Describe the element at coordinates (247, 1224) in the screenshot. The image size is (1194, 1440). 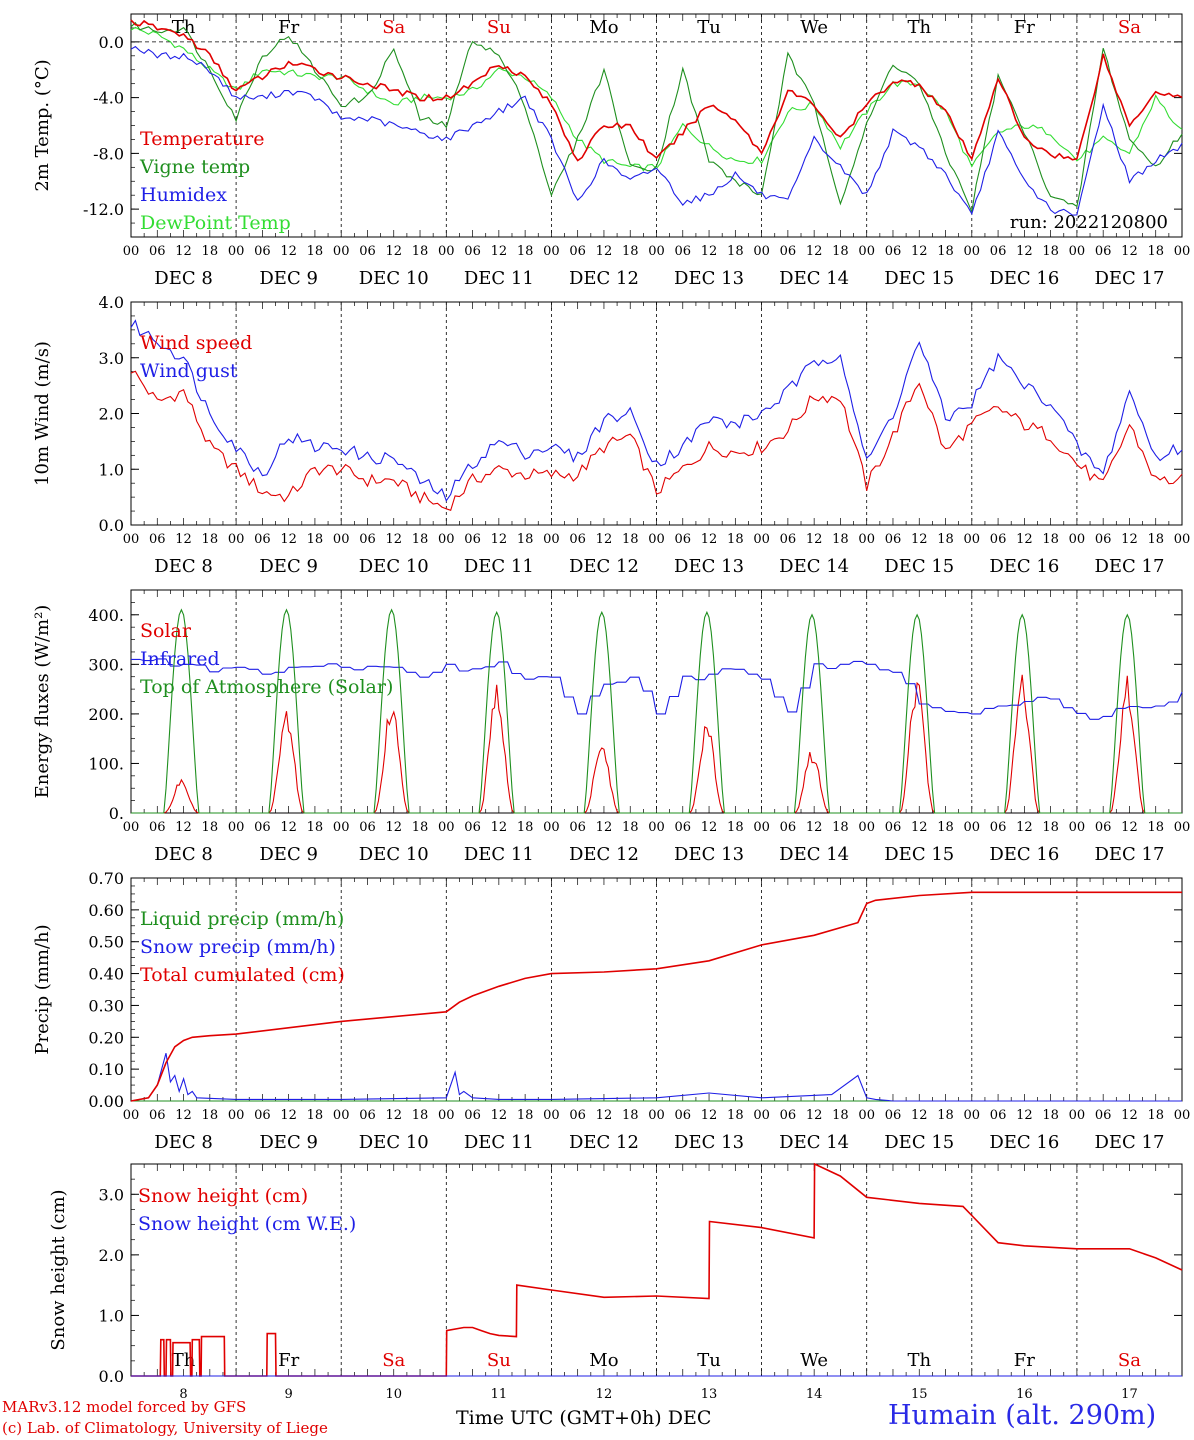
I see `legend-entry: Snow height (cm W.E.)` at that location.